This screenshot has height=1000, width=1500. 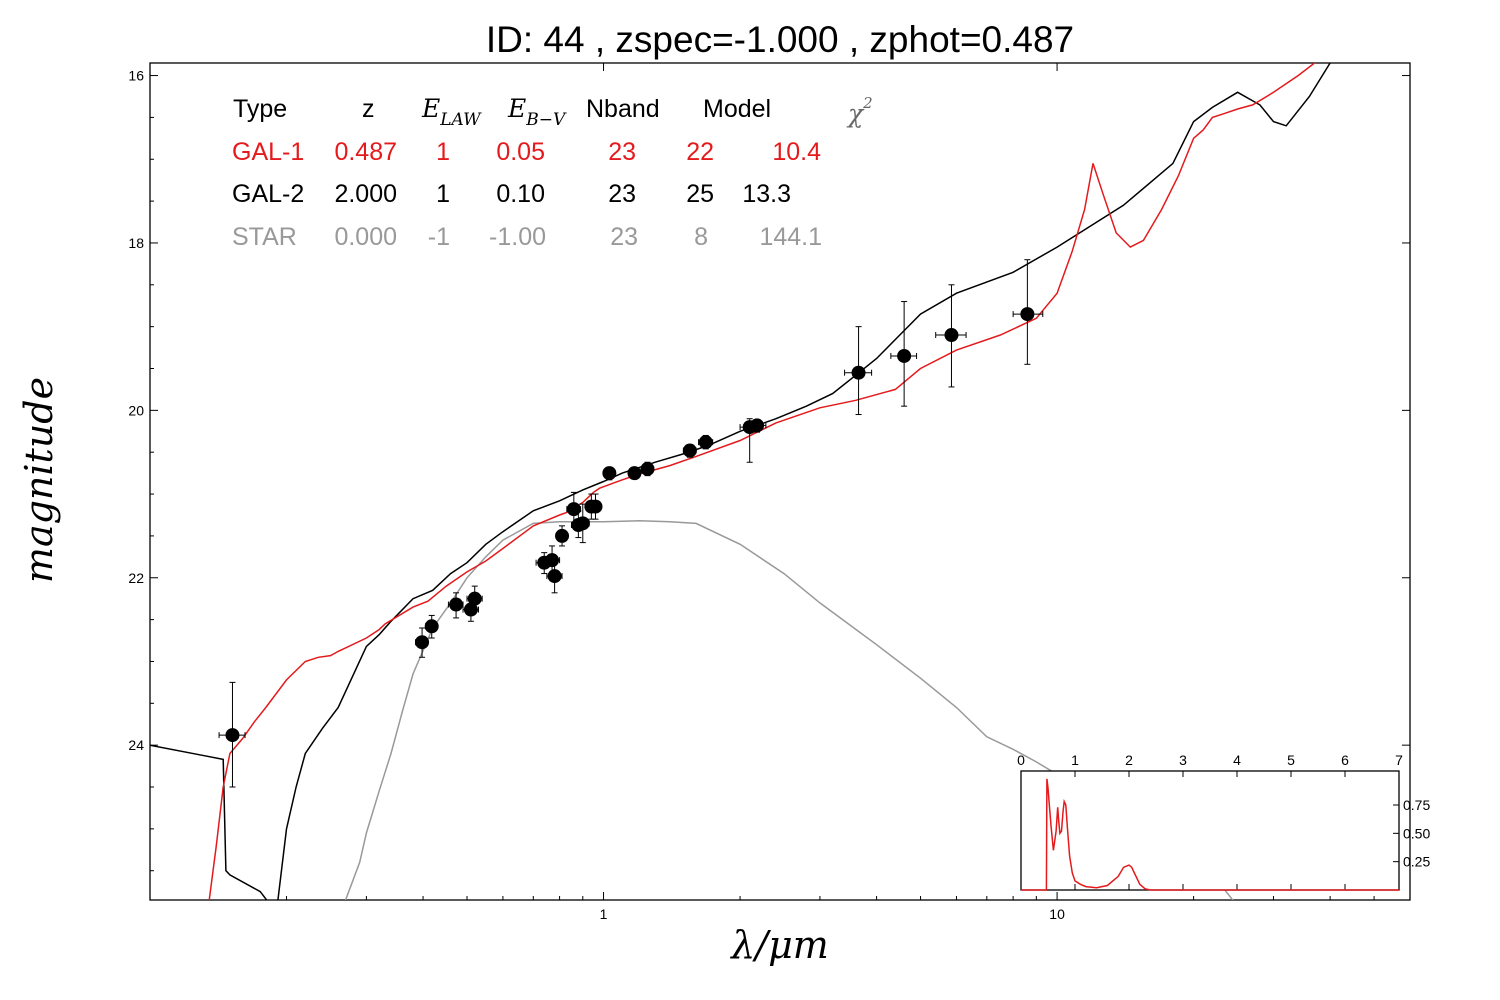 I want to click on row-model: 25, so click(x=700, y=194).